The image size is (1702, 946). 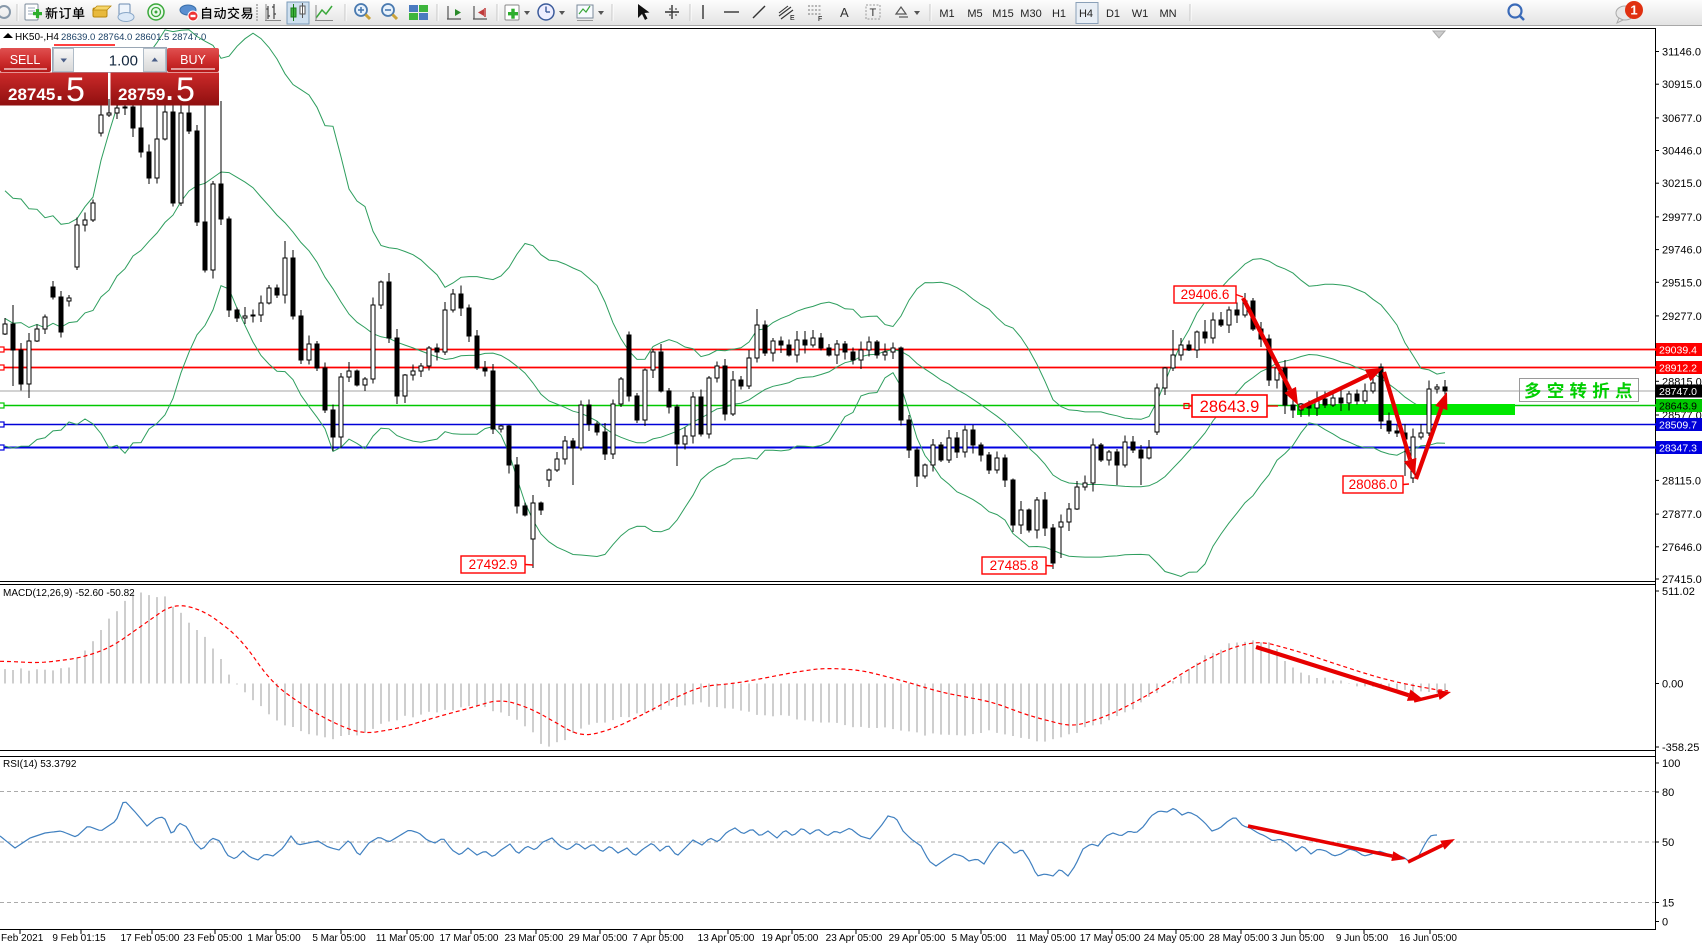 I want to click on svg-text: MN, so click(x=1167, y=14).